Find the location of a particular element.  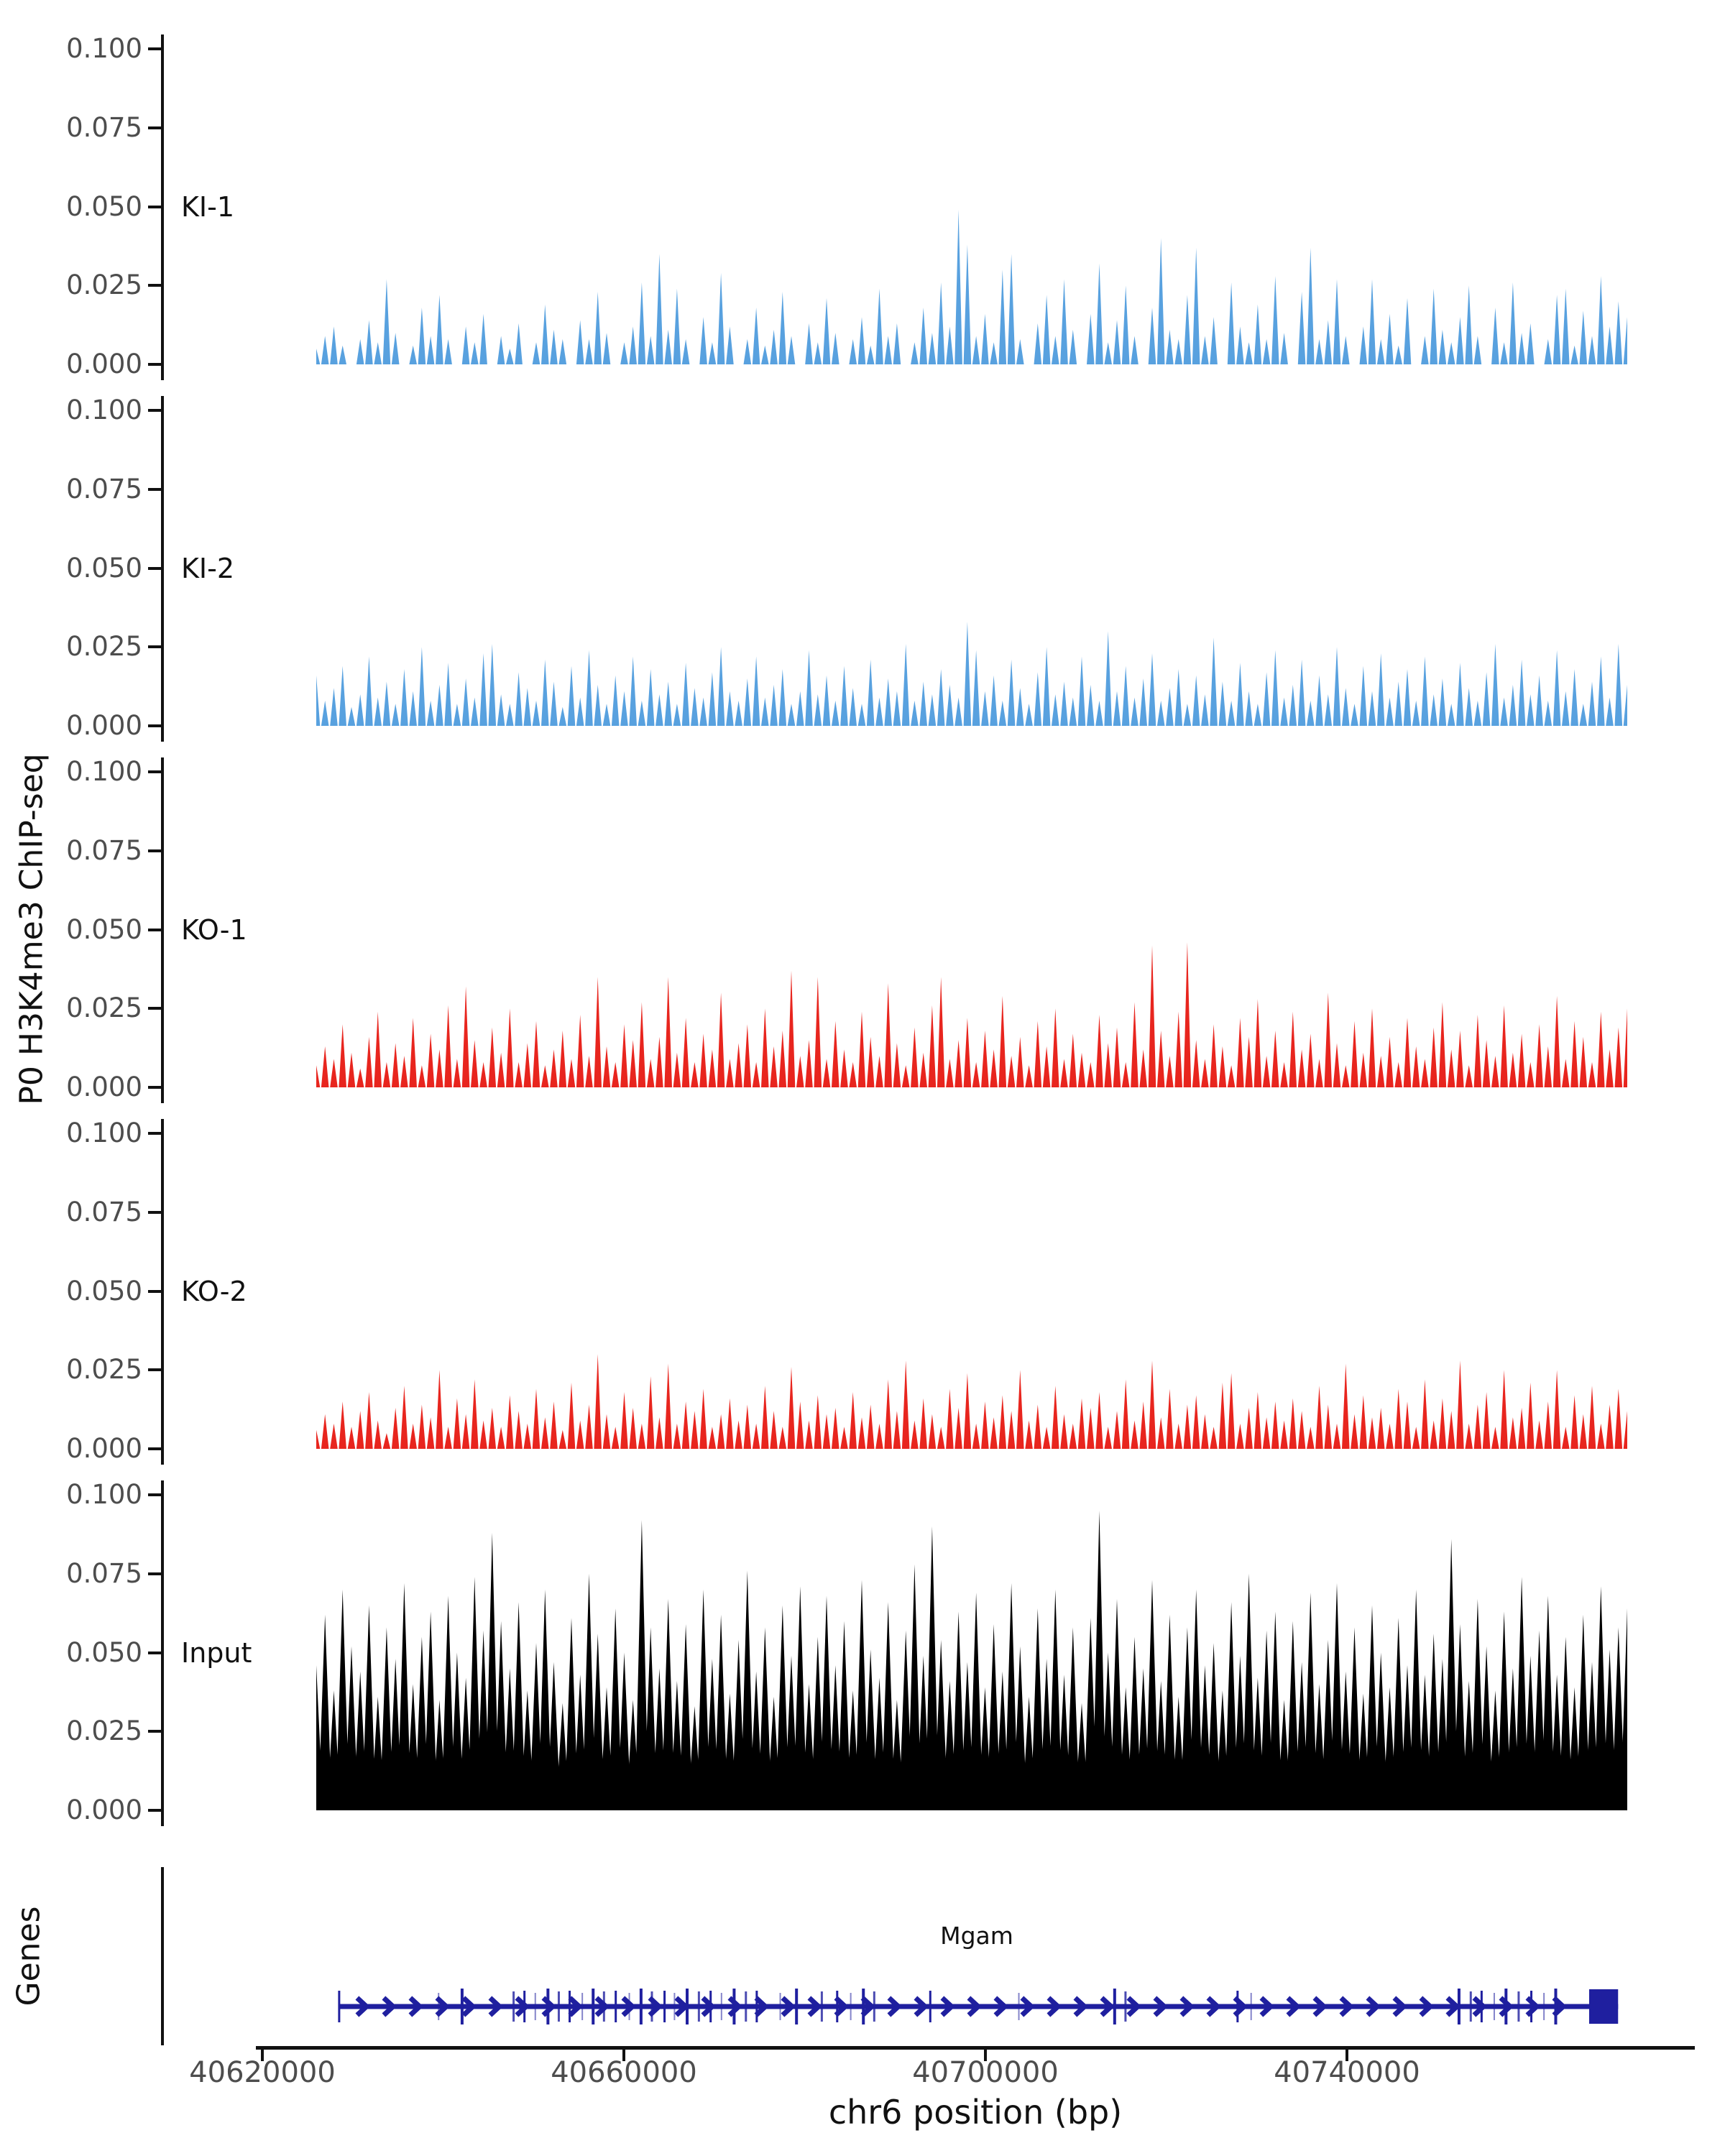

genes-axis-title: Genes is located at coordinates (28, 1957).